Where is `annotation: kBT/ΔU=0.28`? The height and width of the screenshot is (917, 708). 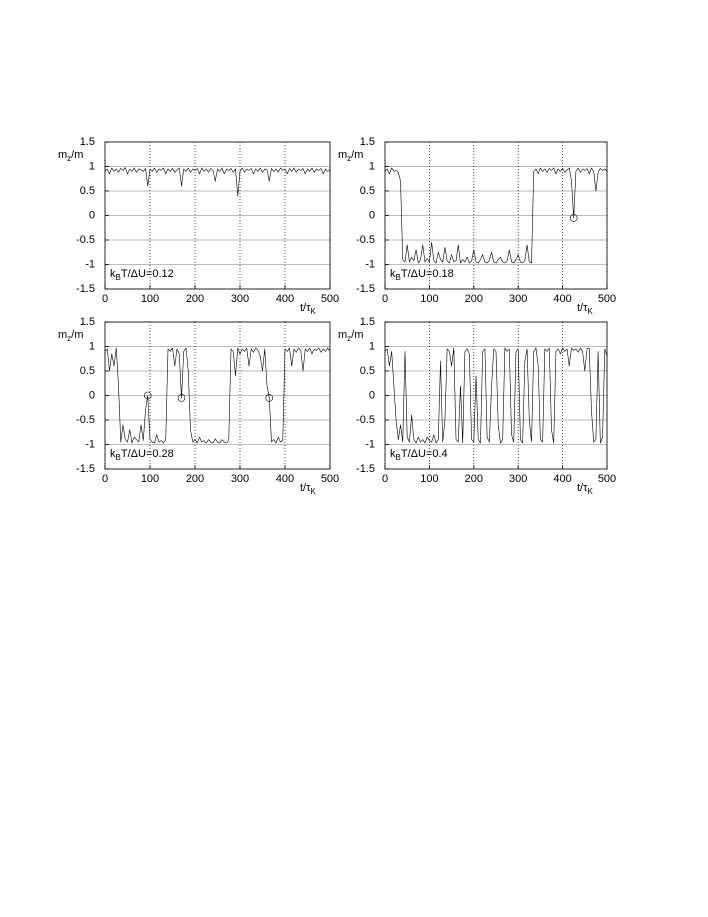 annotation: kBT/ΔU=0.28 is located at coordinates (142, 455).